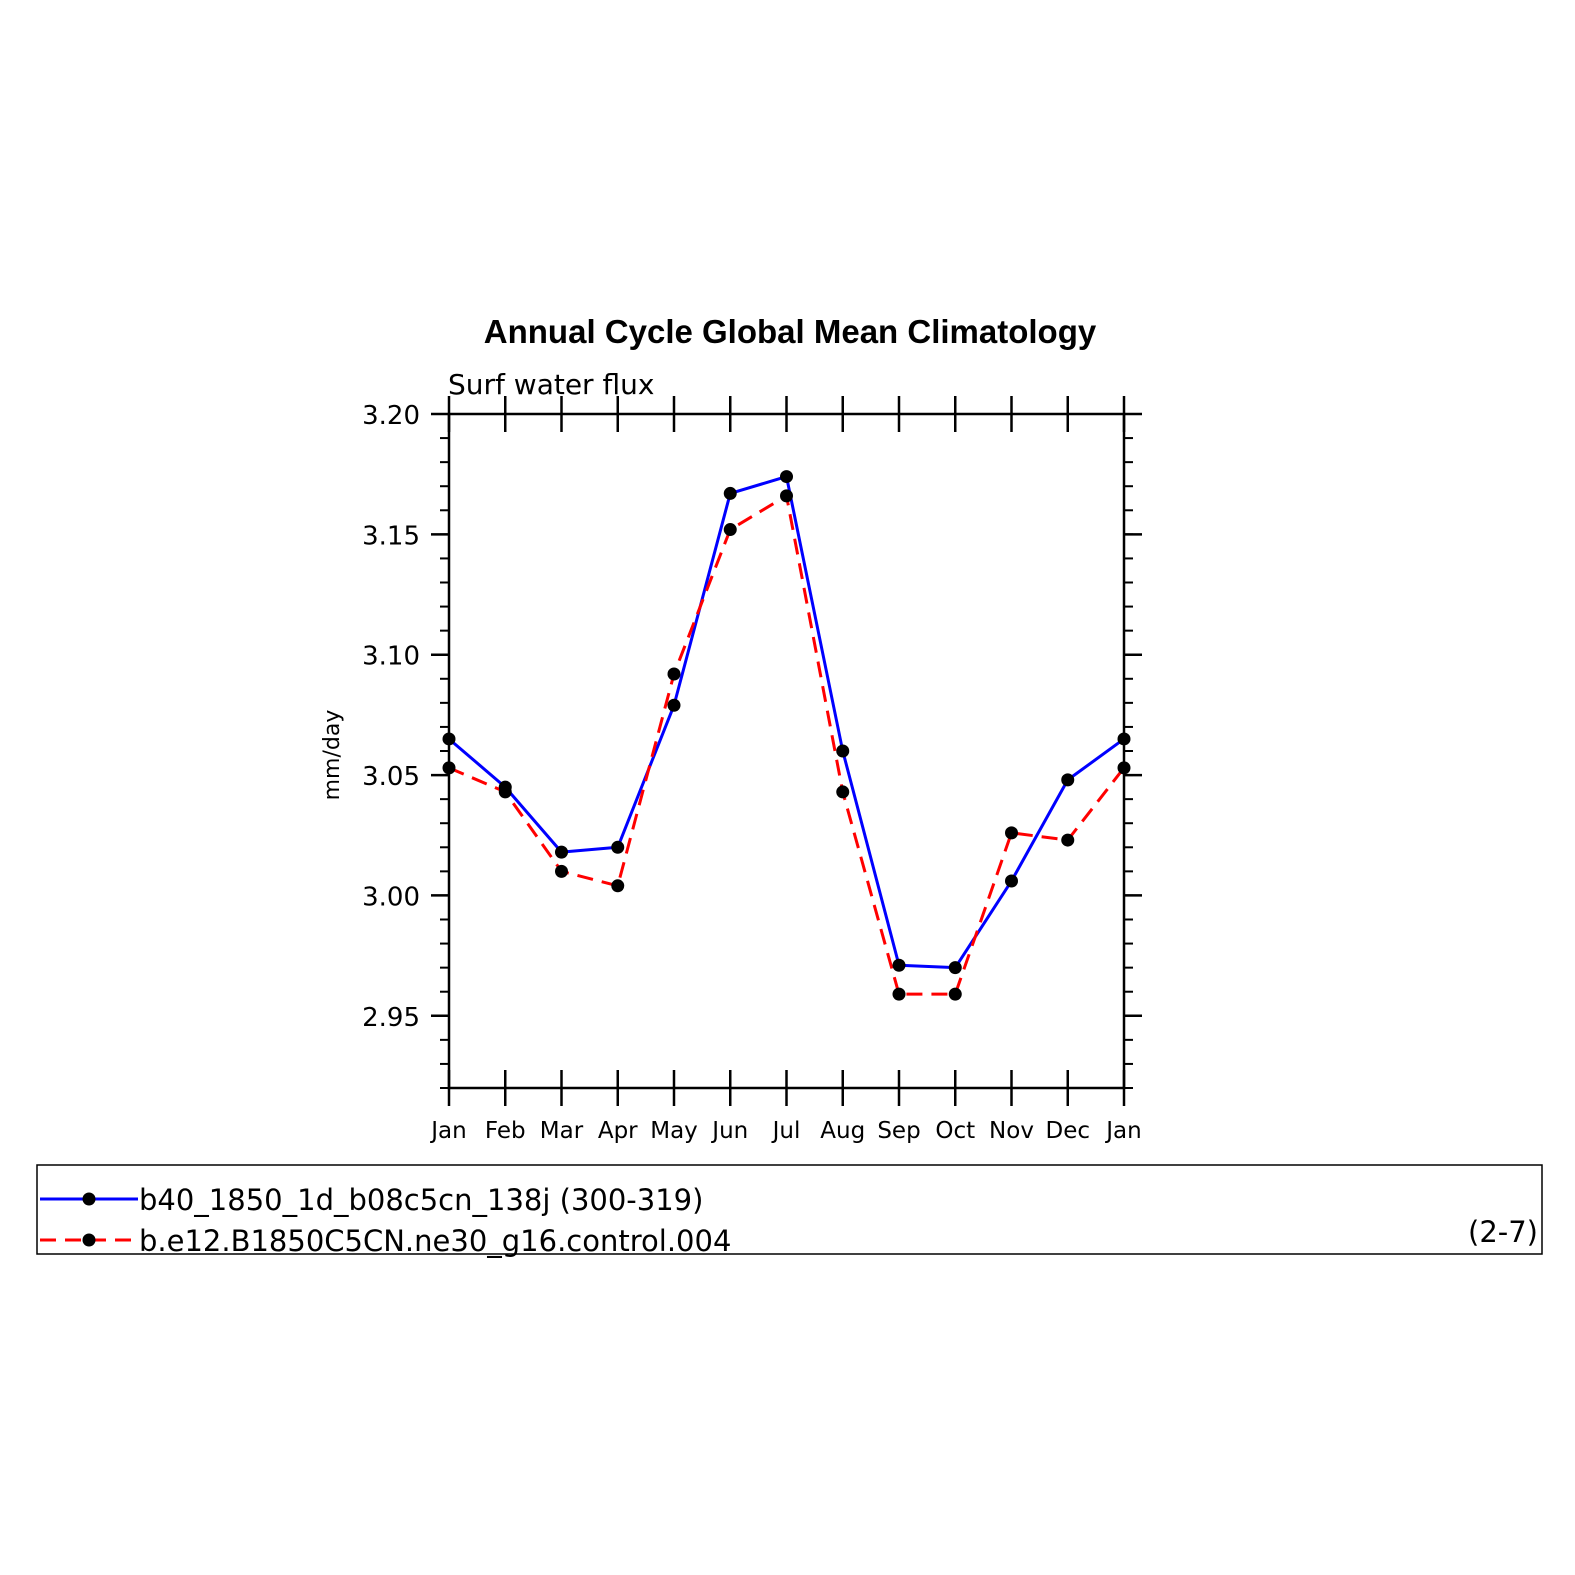 Image resolution: width=1575 pixels, height=1575 pixels. Describe the element at coordinates (391, 536) in the screenshot. I see `y-tick-label: 3.15` at that location.